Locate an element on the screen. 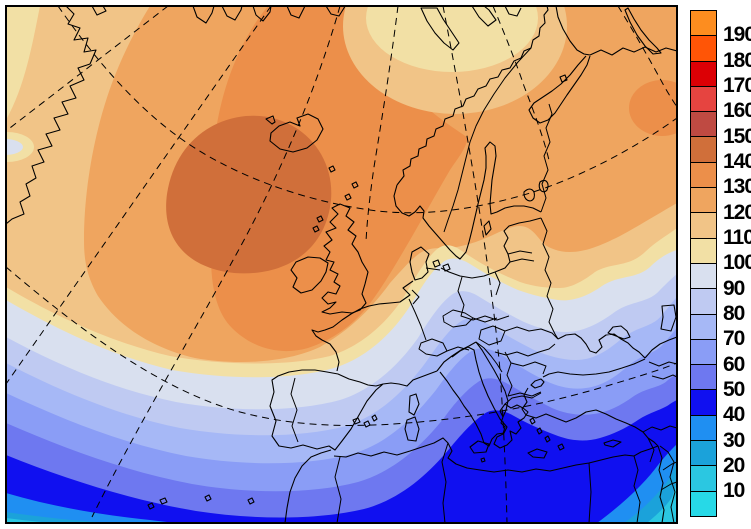  colorbar-tick-label: 190 is located at coordinates (737, 34).